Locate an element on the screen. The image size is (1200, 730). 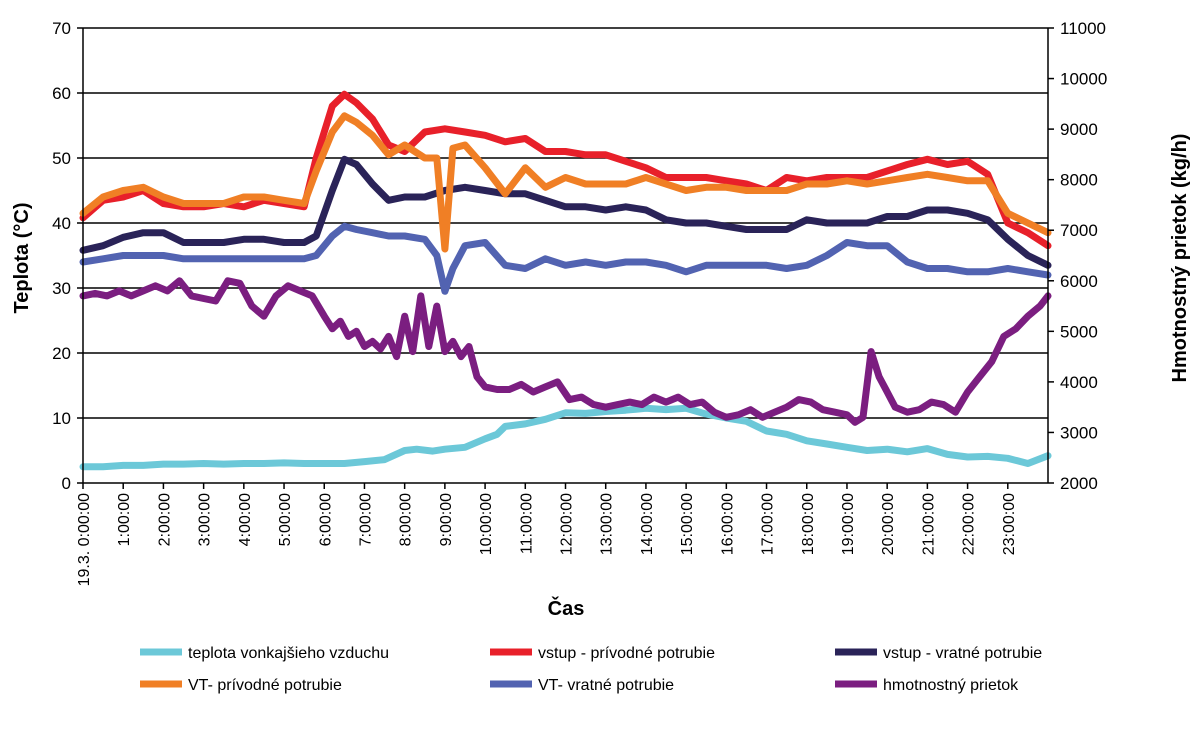
legend-label: teplota vonkajšieho vzduchu is located at coordinates (288, 653).